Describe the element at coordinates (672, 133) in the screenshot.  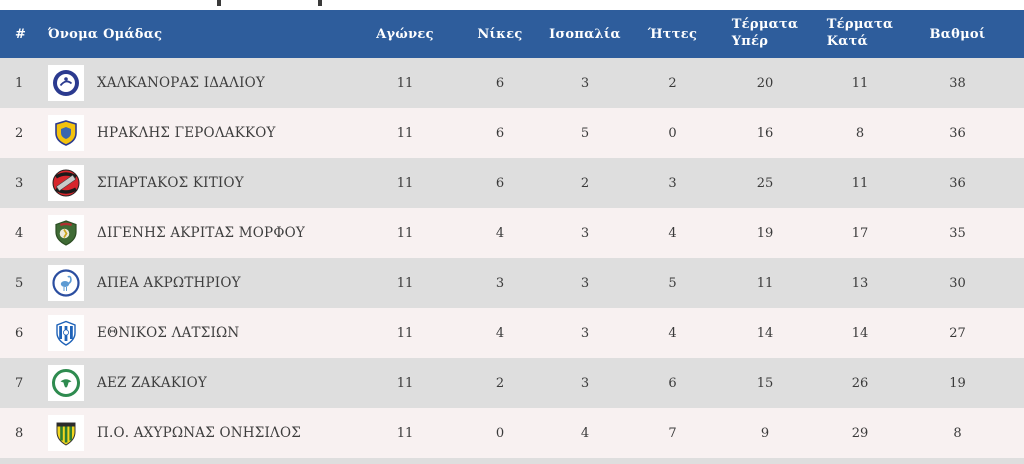
I see `losses-cell: 0` at that location.